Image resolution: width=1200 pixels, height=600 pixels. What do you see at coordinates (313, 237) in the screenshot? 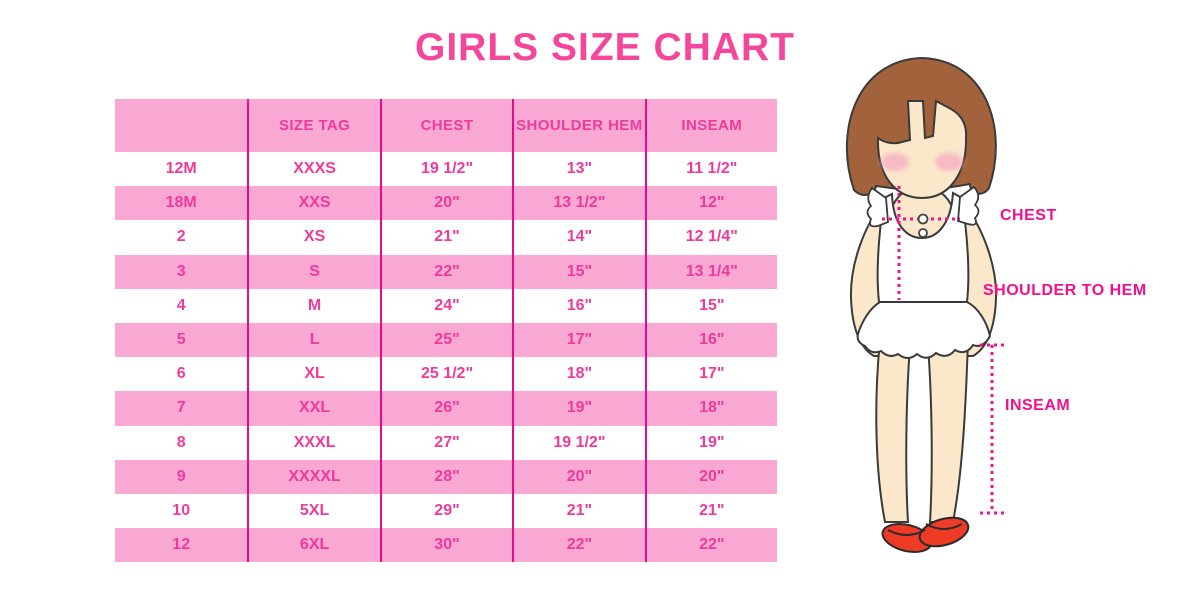
I see `table-cell: XS` at bounding box center [313, 237].